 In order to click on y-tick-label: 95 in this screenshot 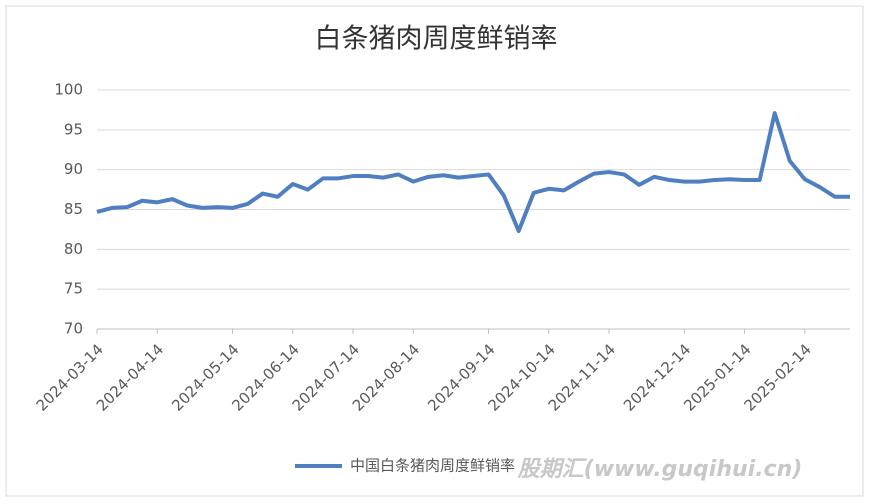, I will do `click(73, 129)`.